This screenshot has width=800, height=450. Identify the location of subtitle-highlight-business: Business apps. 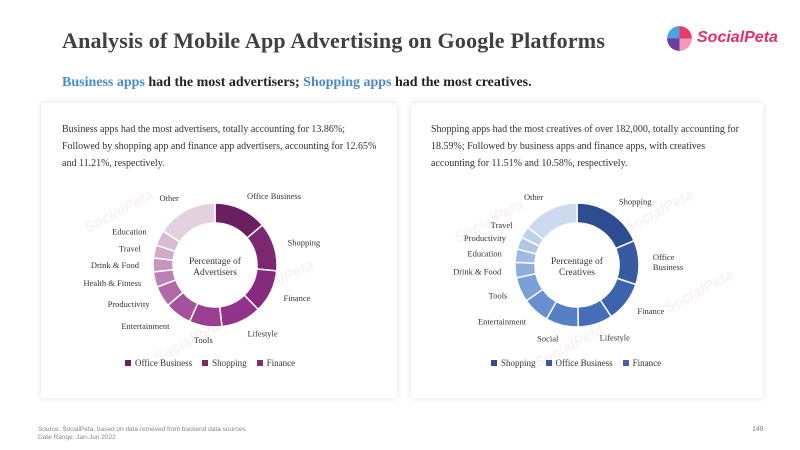
(103, 82).